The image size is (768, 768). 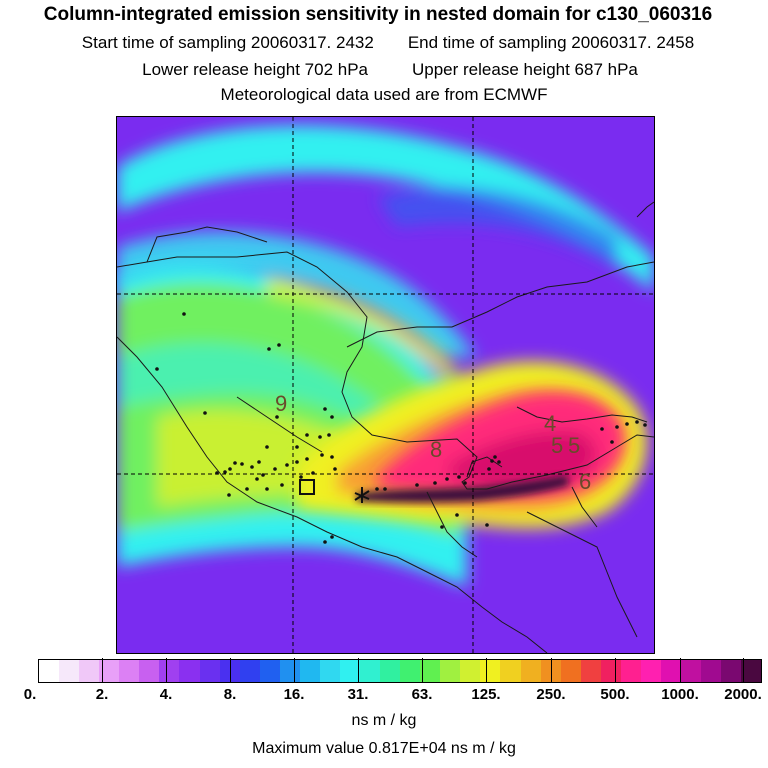 What do you see at coordinates (384, 720) in the screenshot?
I see `colorbar-units: ns m / kg` at bounding box center [384, 720].